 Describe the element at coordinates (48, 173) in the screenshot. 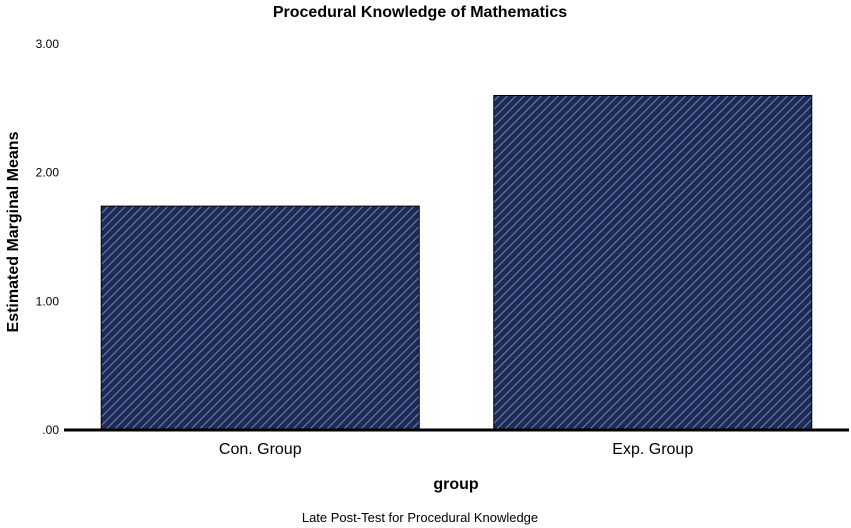

I see `y-tick-label: 2.00` at that location.